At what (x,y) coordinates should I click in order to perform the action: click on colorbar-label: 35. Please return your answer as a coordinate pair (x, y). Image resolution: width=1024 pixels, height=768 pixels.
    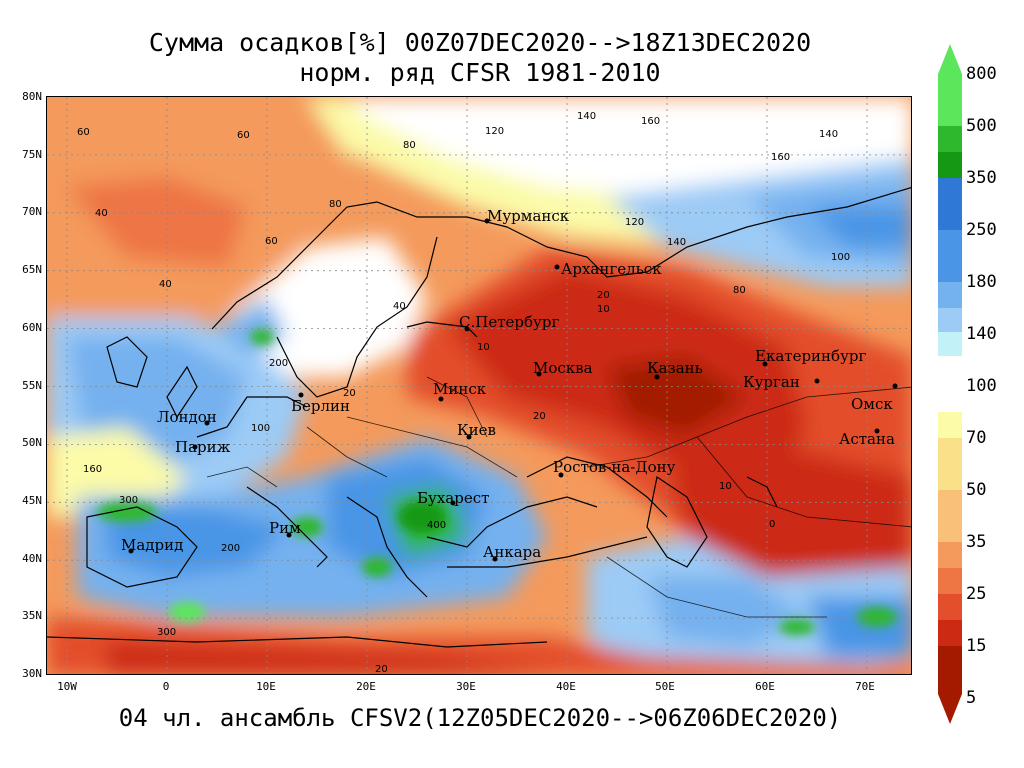
    Looking at the image, I should click on (976, 542).